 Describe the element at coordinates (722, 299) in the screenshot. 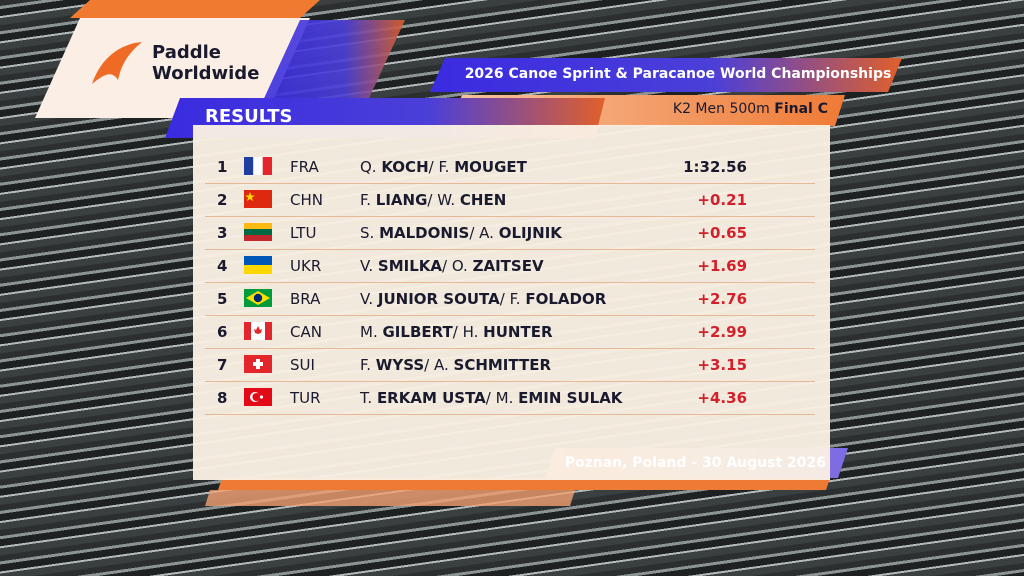

I see `result: +2.76` at that location.